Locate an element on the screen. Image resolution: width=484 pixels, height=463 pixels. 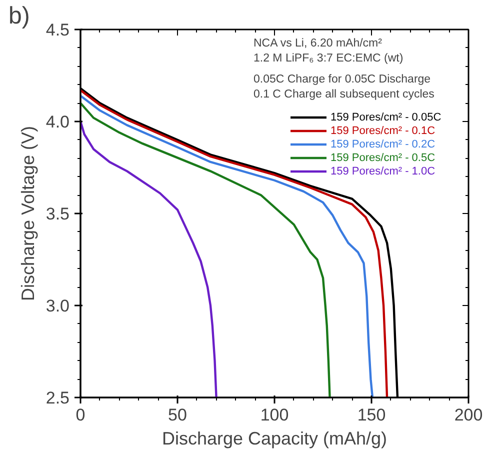
y-tick-label: 4.0 is located at coordinates (58, 122).